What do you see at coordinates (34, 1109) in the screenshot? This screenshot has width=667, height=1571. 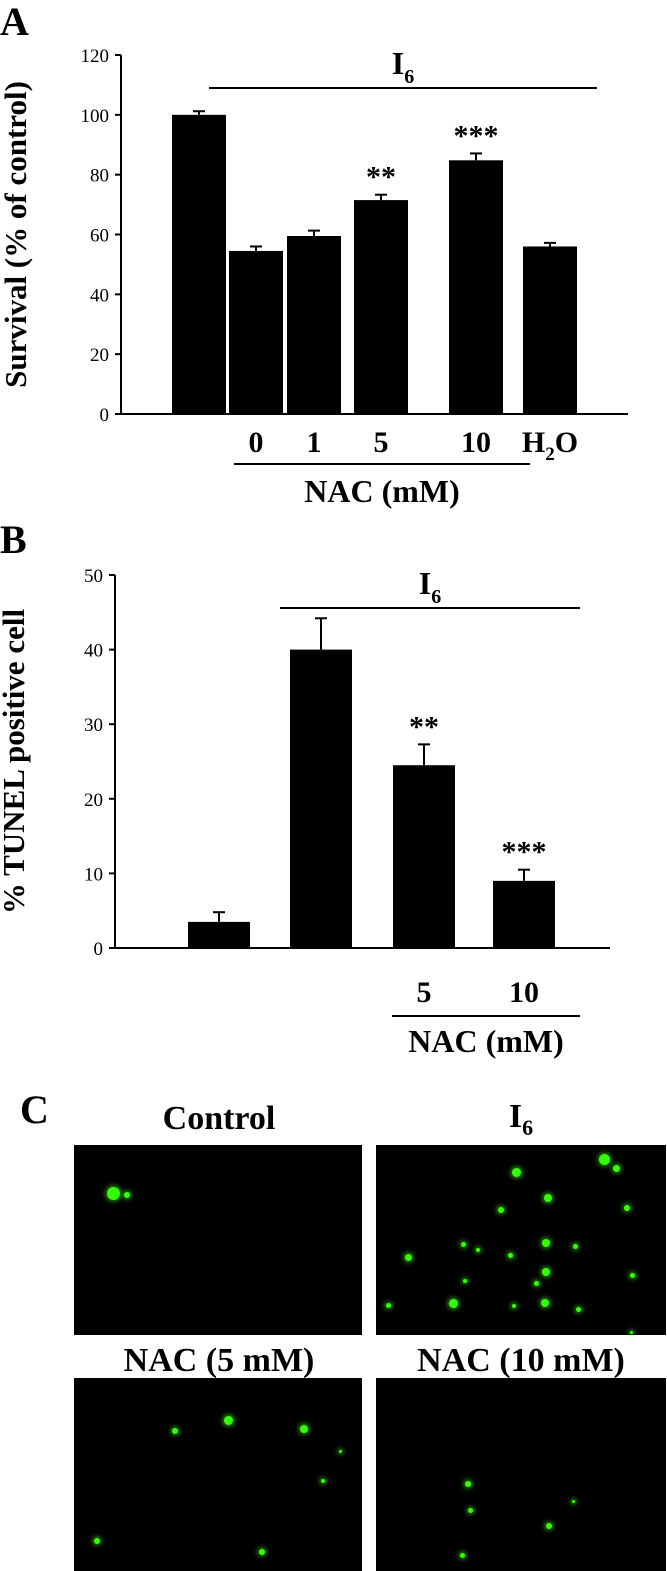 I see `panel-letter-c: C` at bounding box center [34, 1109].